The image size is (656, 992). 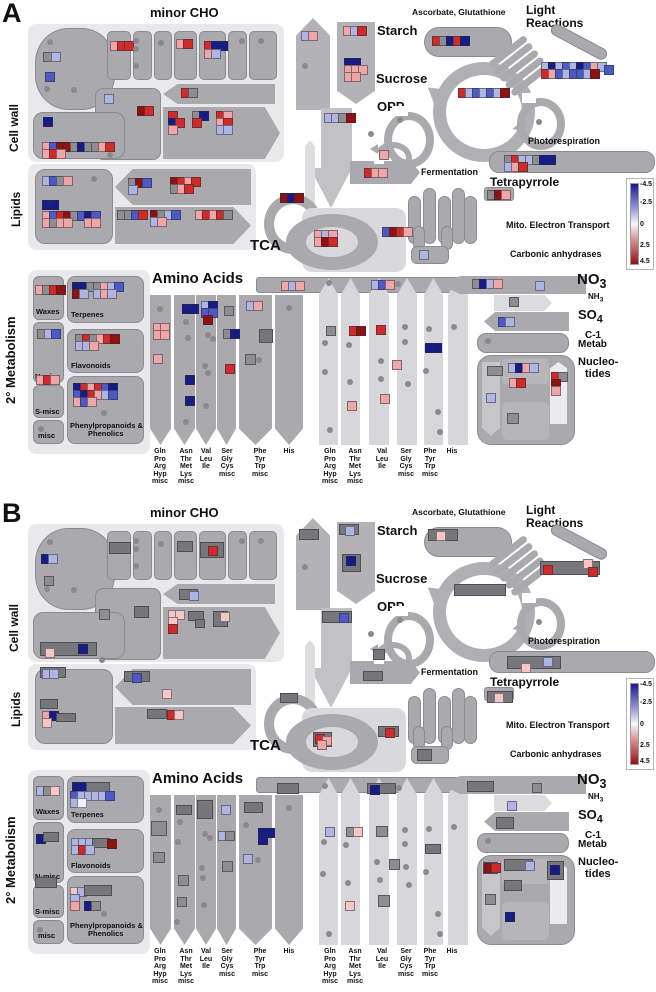 I want to click on s-misc-label: S-misc, so click(x=47, y=411).